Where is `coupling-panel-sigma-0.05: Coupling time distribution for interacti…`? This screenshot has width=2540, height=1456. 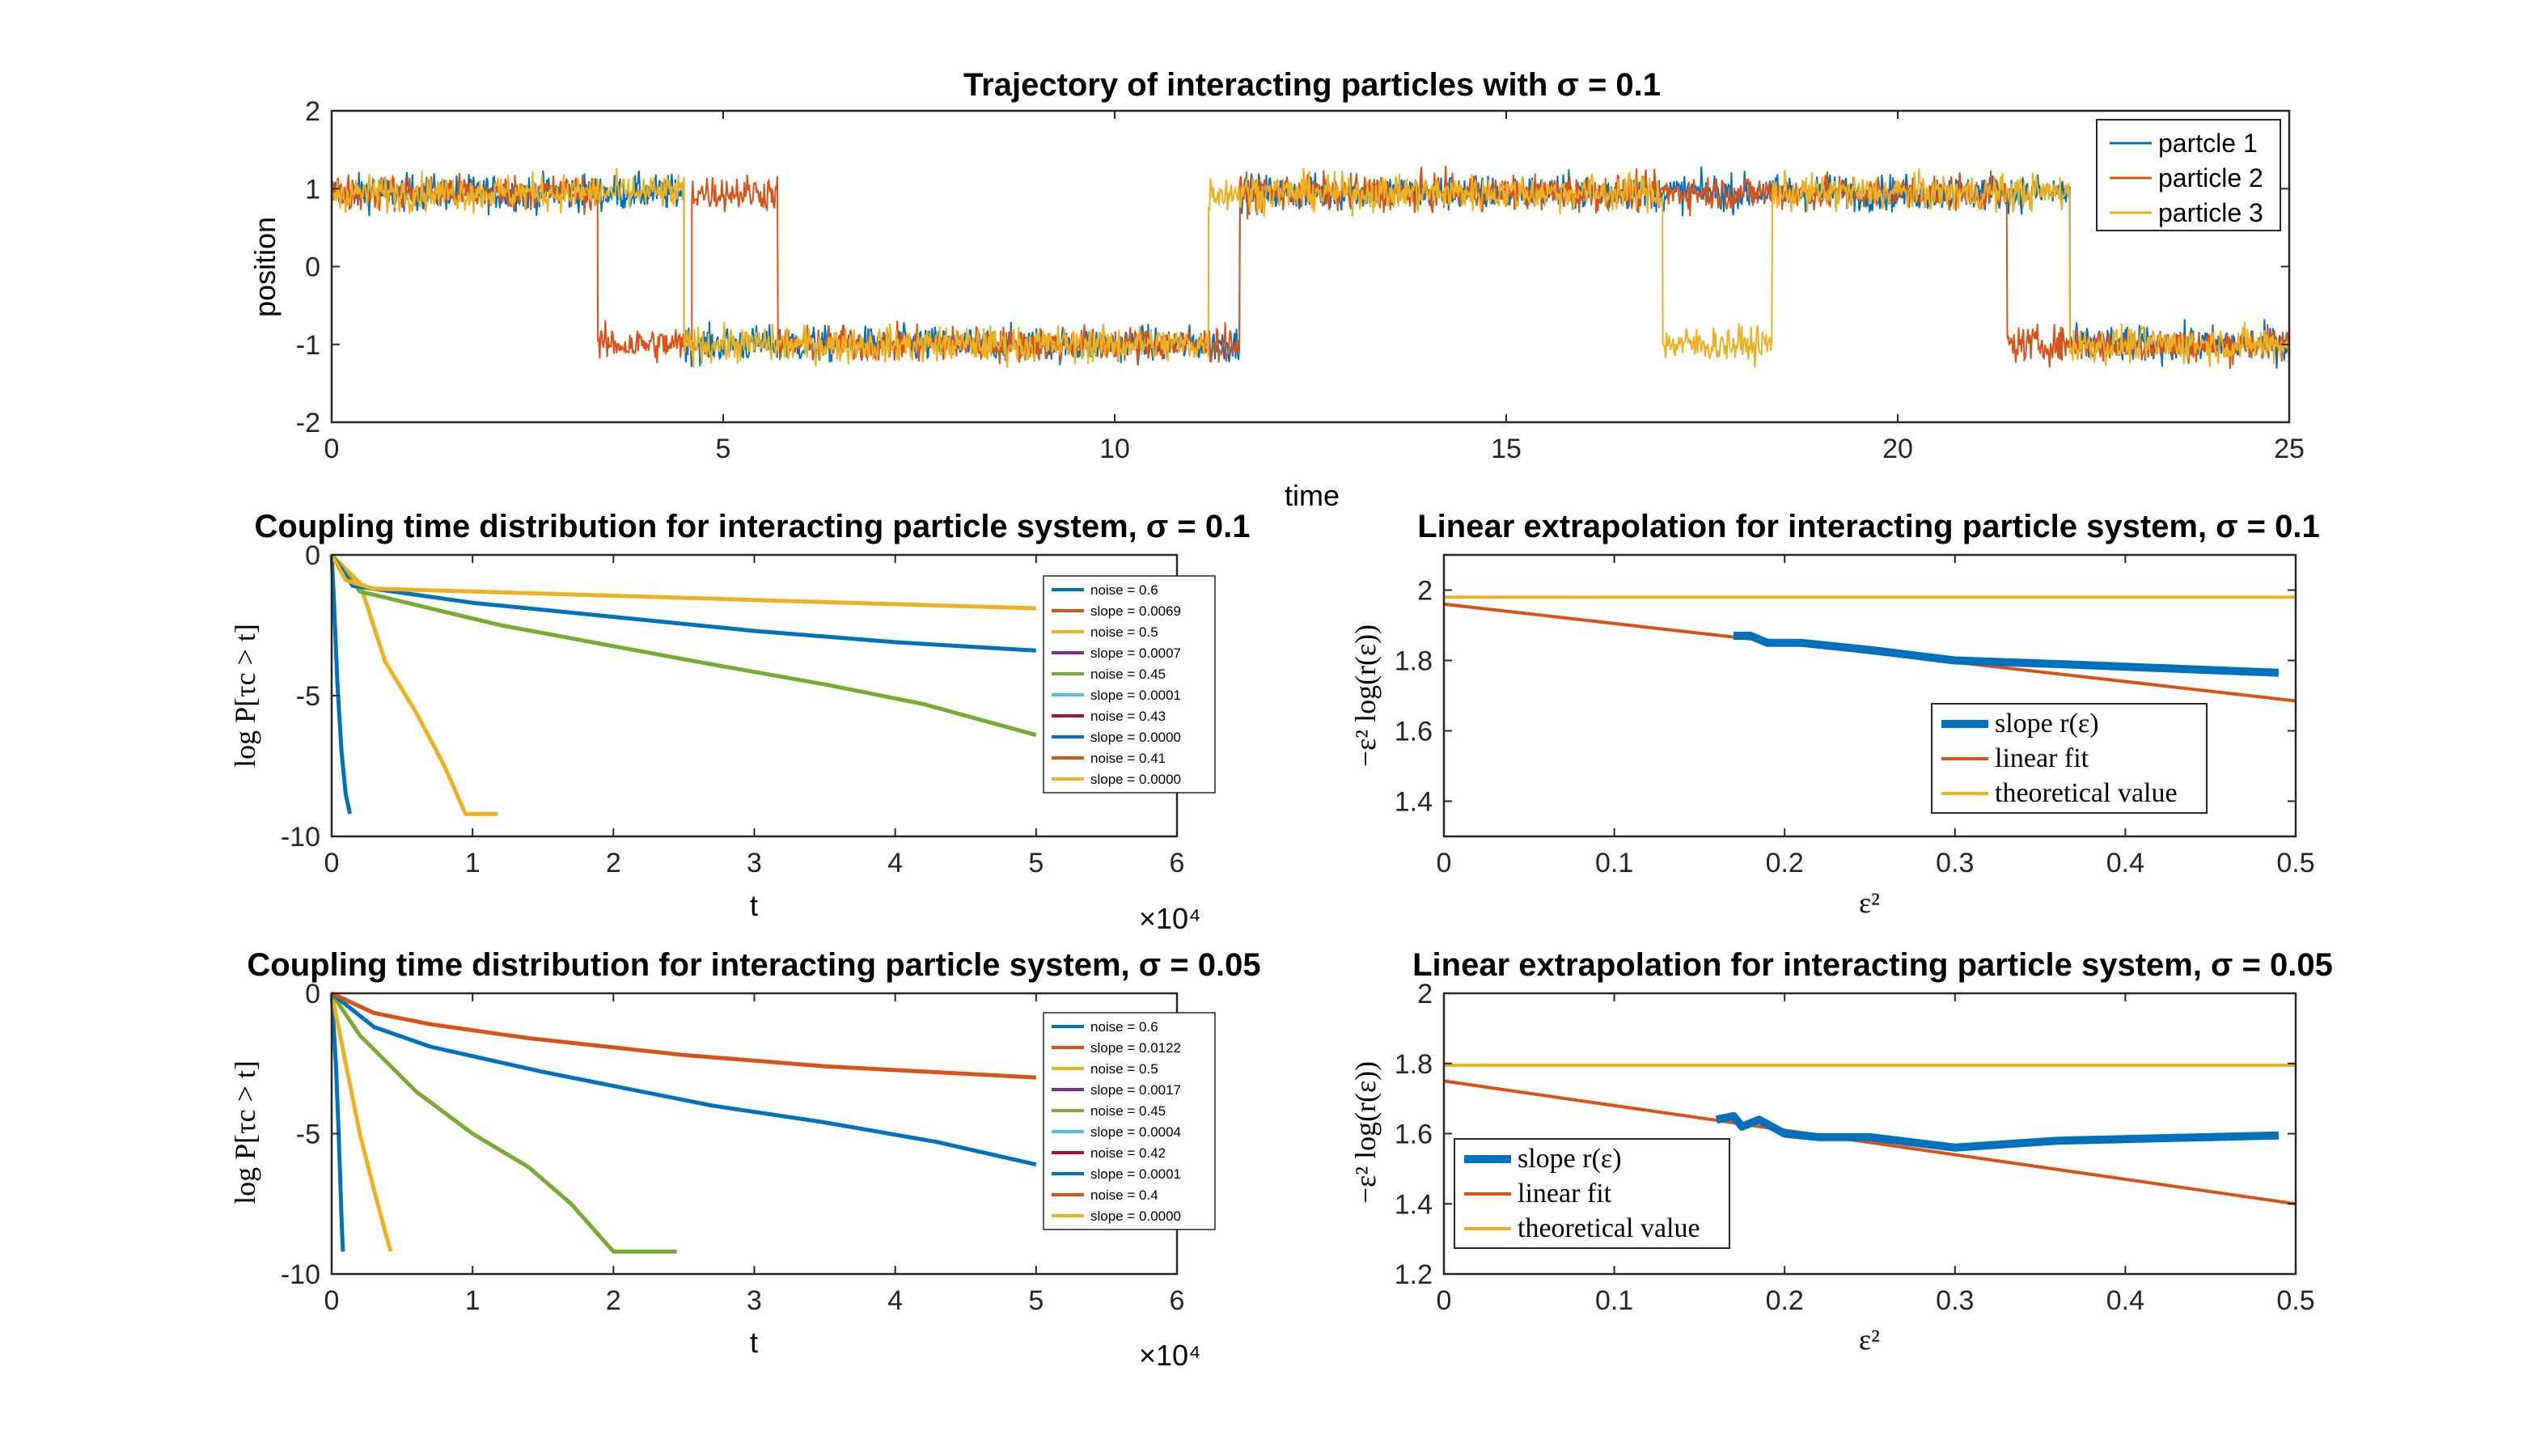
coupling-panel-sigma-0.05: Coupling time distribution for interacti… is located at coordinates (745, 1159).